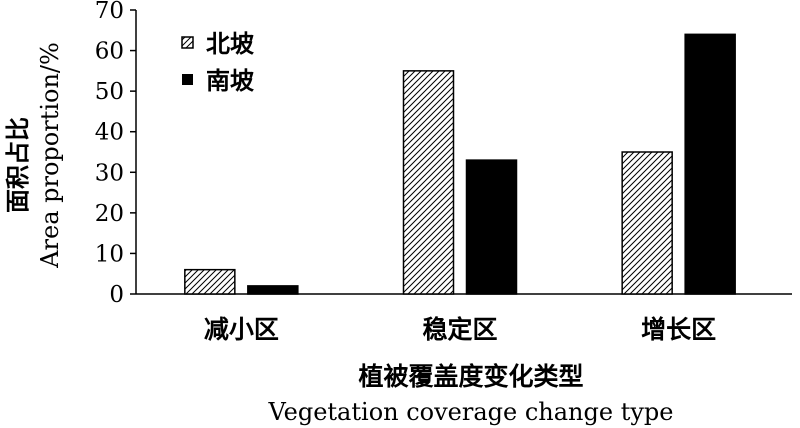 This screenshot has height=428, width=800. I want to click on y-axis: 0 10 20 30 40 50 60 70, so click(116, 154).